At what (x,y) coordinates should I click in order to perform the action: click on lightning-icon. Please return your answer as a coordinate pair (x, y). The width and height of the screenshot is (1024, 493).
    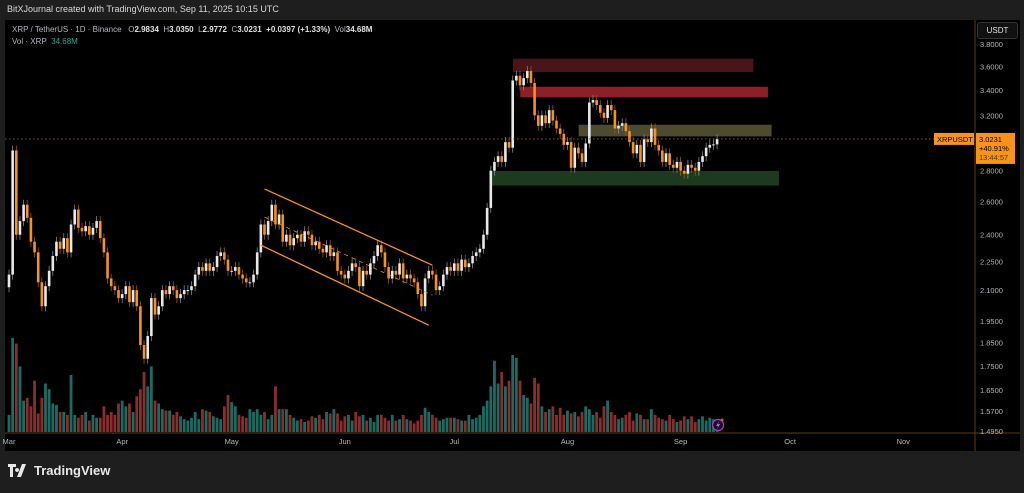
    Looking at the image, I should click on (718, 425).